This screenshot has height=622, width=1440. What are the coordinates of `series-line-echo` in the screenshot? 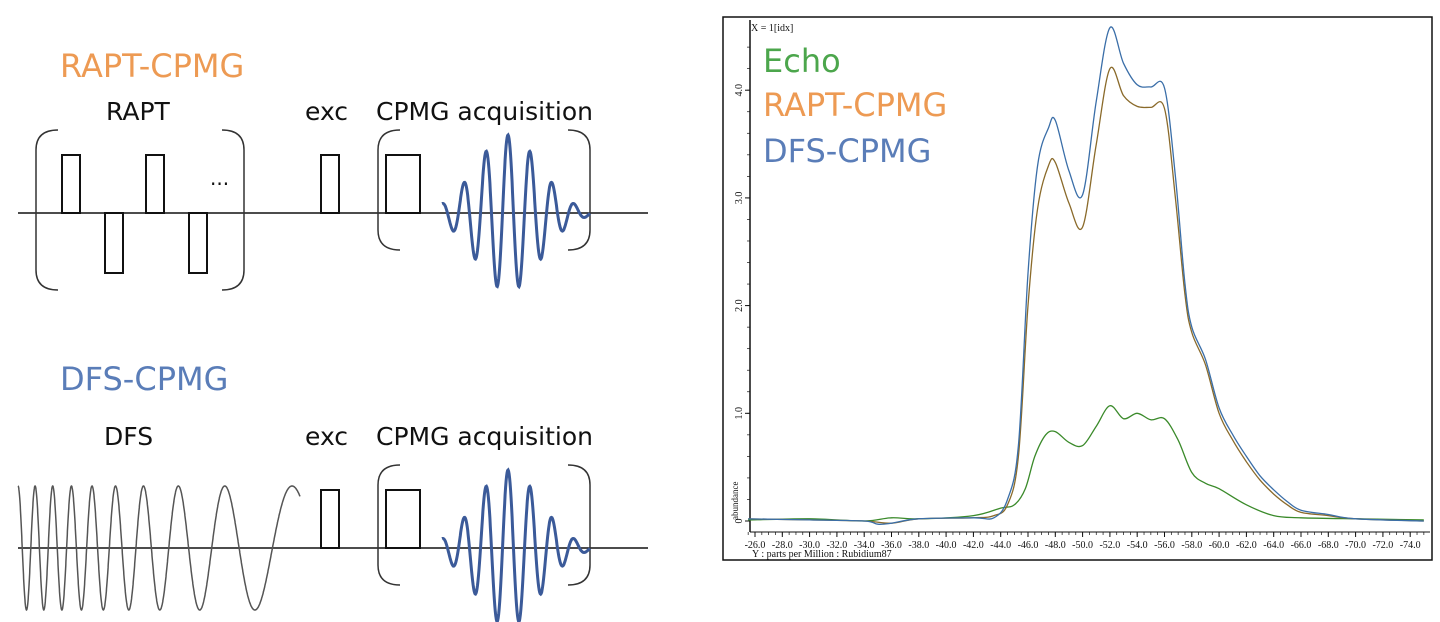 It's located at (1086, 463).